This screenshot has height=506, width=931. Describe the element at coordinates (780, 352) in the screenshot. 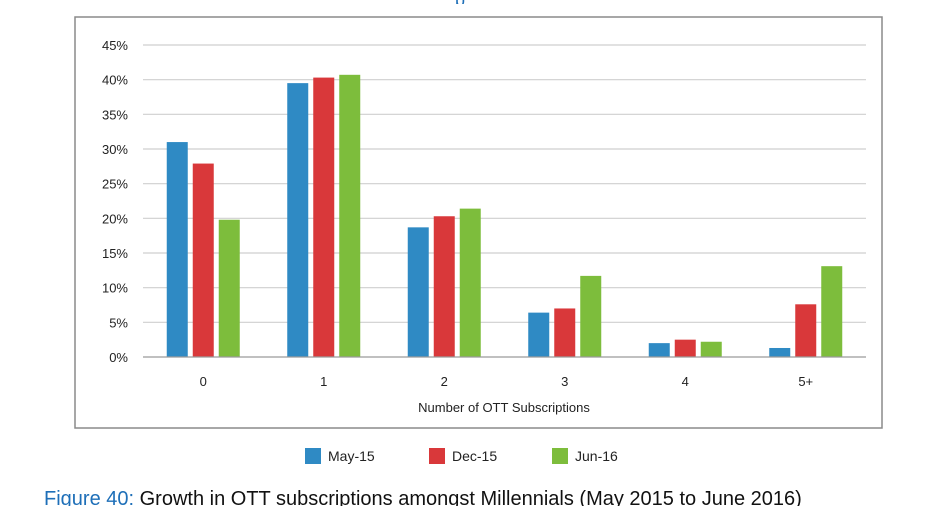

I see `bar-may-15-5+` at that location.